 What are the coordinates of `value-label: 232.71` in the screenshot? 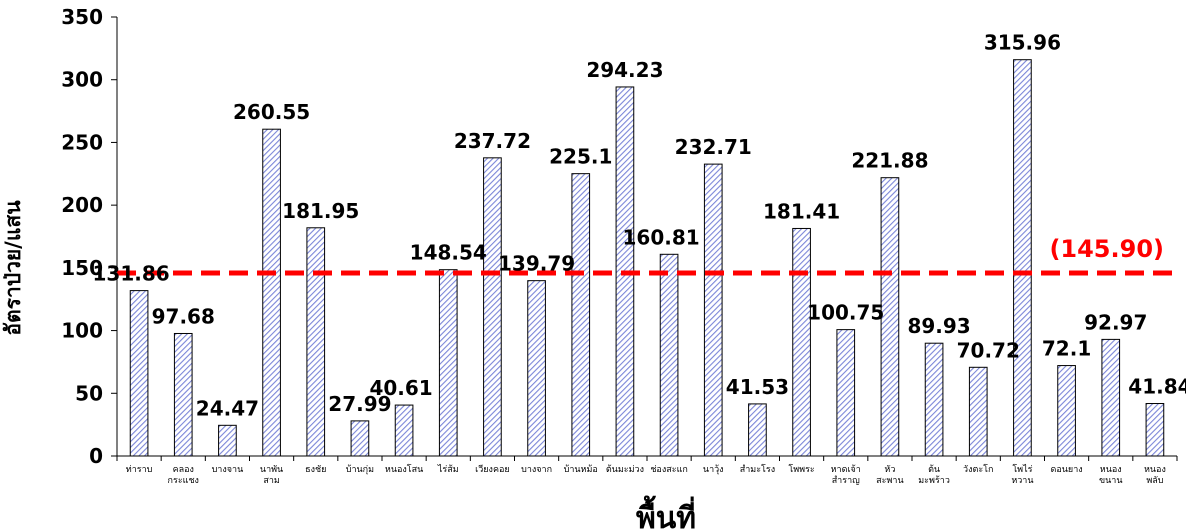 It's located at (713, 147).